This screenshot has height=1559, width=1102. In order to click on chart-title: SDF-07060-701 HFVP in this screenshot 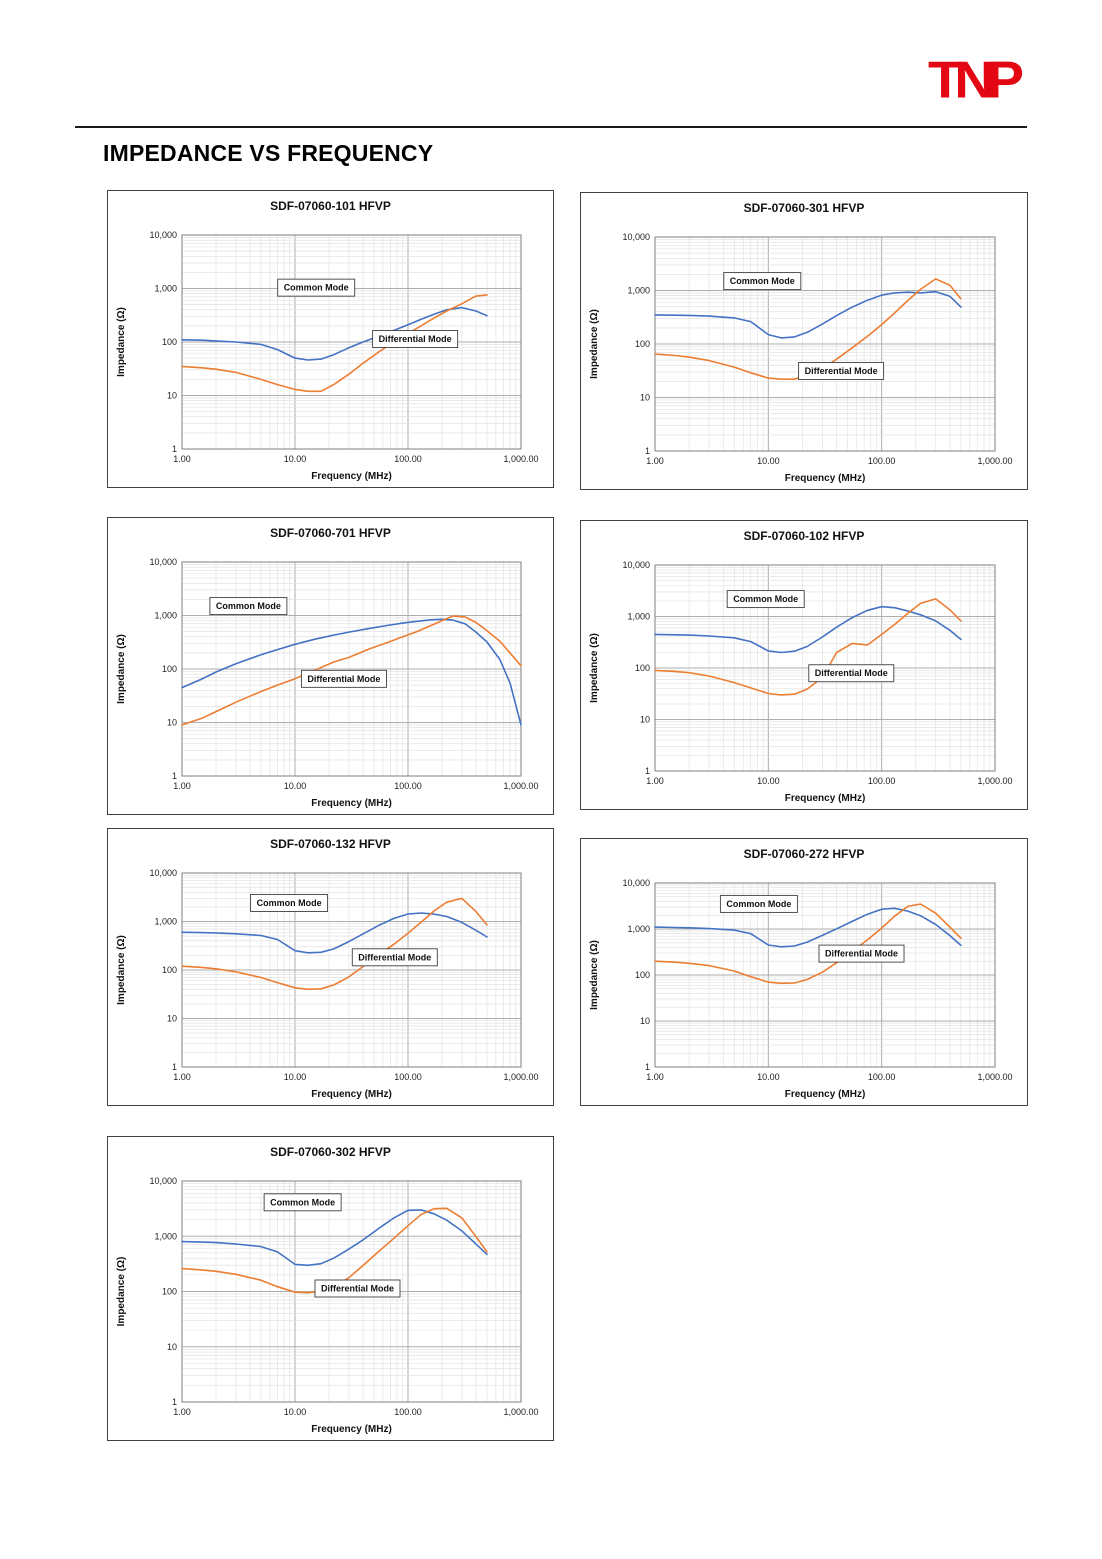, I will do `click(330, 533)`.